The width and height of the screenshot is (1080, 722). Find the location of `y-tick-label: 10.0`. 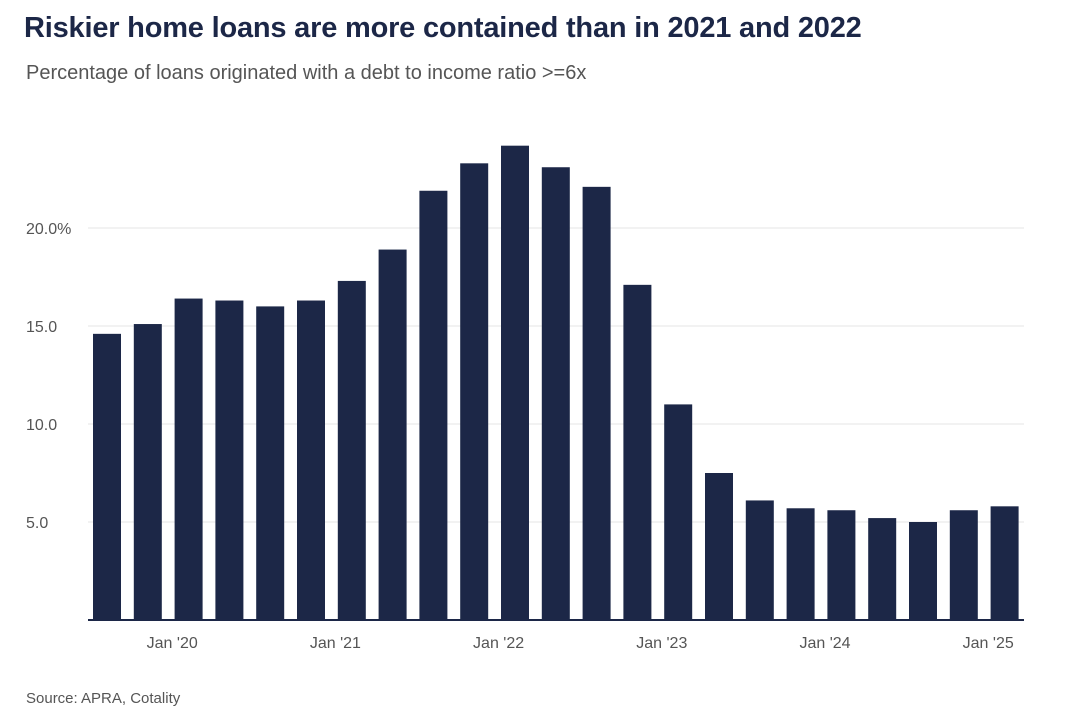

y-tick-label: 10.0 is located at coordinates (41, 425).